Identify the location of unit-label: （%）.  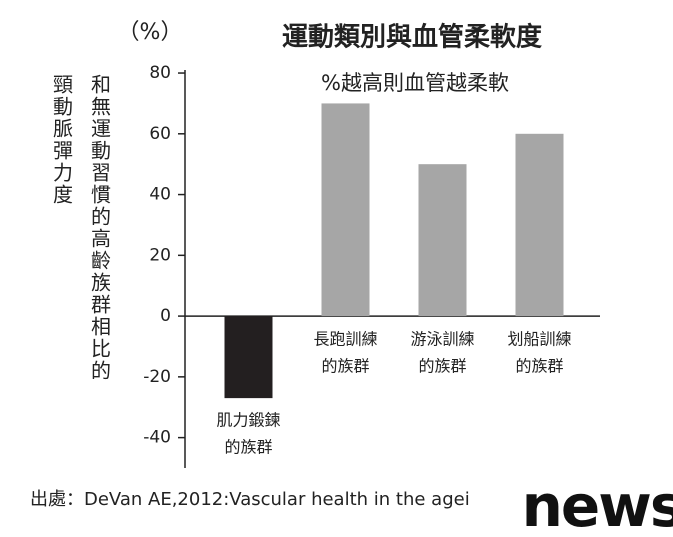
(150, 32).